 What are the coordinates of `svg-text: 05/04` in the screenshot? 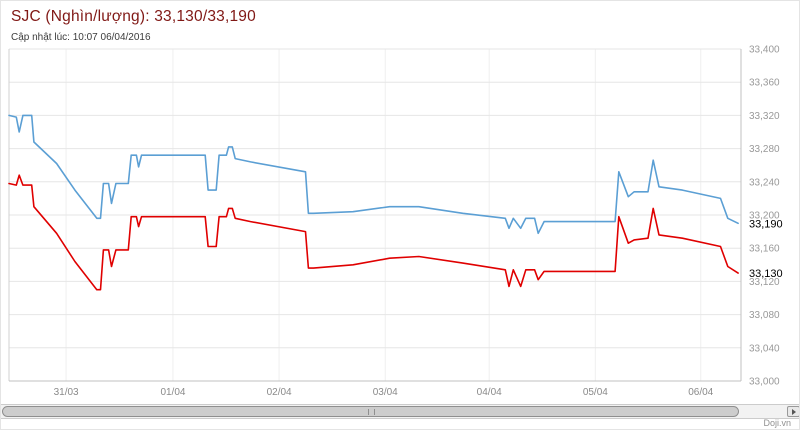 It's located at (595, 392).